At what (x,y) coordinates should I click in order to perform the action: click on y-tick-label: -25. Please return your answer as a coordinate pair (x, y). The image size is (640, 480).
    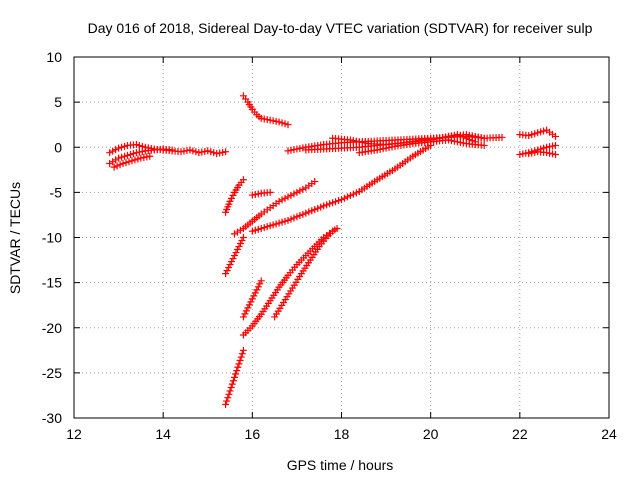
    Looking at the image, I should click on (52, 373).